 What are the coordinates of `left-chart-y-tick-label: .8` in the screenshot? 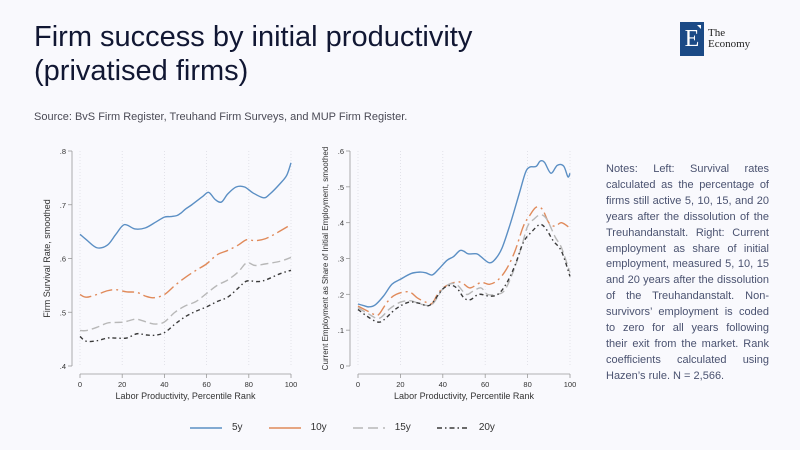 It's located at (63, 151).